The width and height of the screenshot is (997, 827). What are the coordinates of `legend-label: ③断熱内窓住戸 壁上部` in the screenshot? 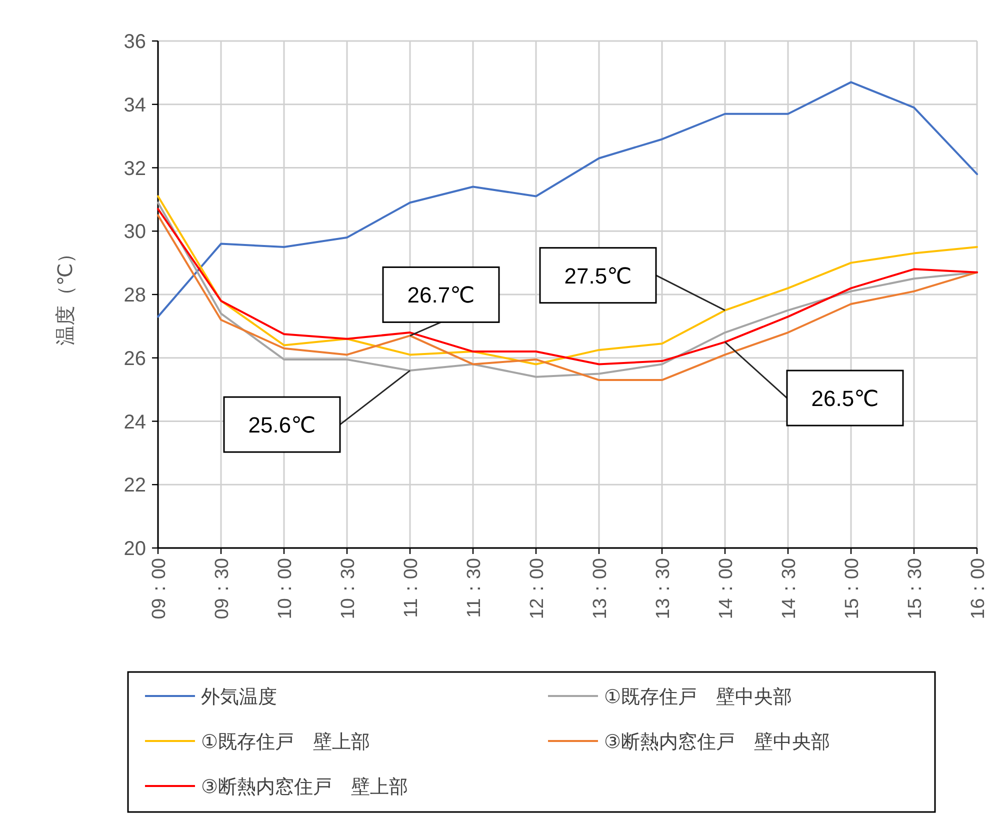 It's located at (304, 787).